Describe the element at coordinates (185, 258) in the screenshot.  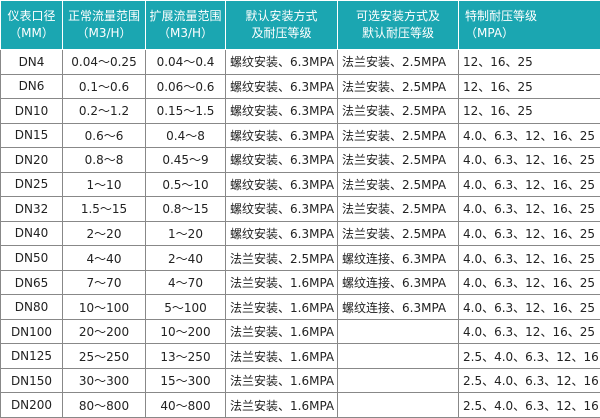
I see `cell-extended-flow: 2～40` at that location.